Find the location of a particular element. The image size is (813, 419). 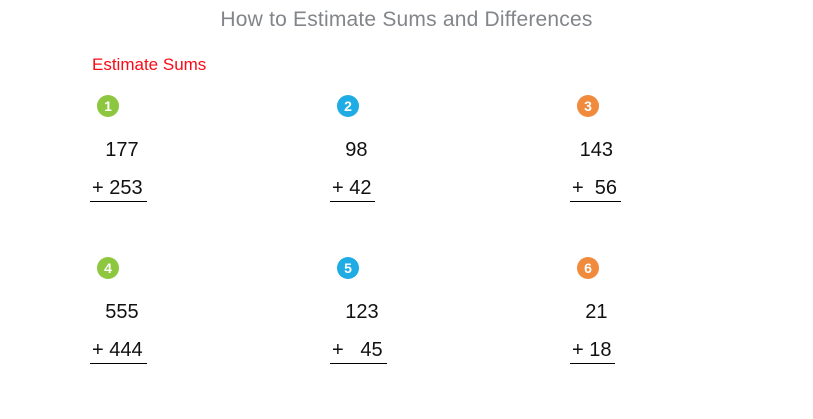

problem-3: 3 143 + 56 is located at coordinates (596, 148).